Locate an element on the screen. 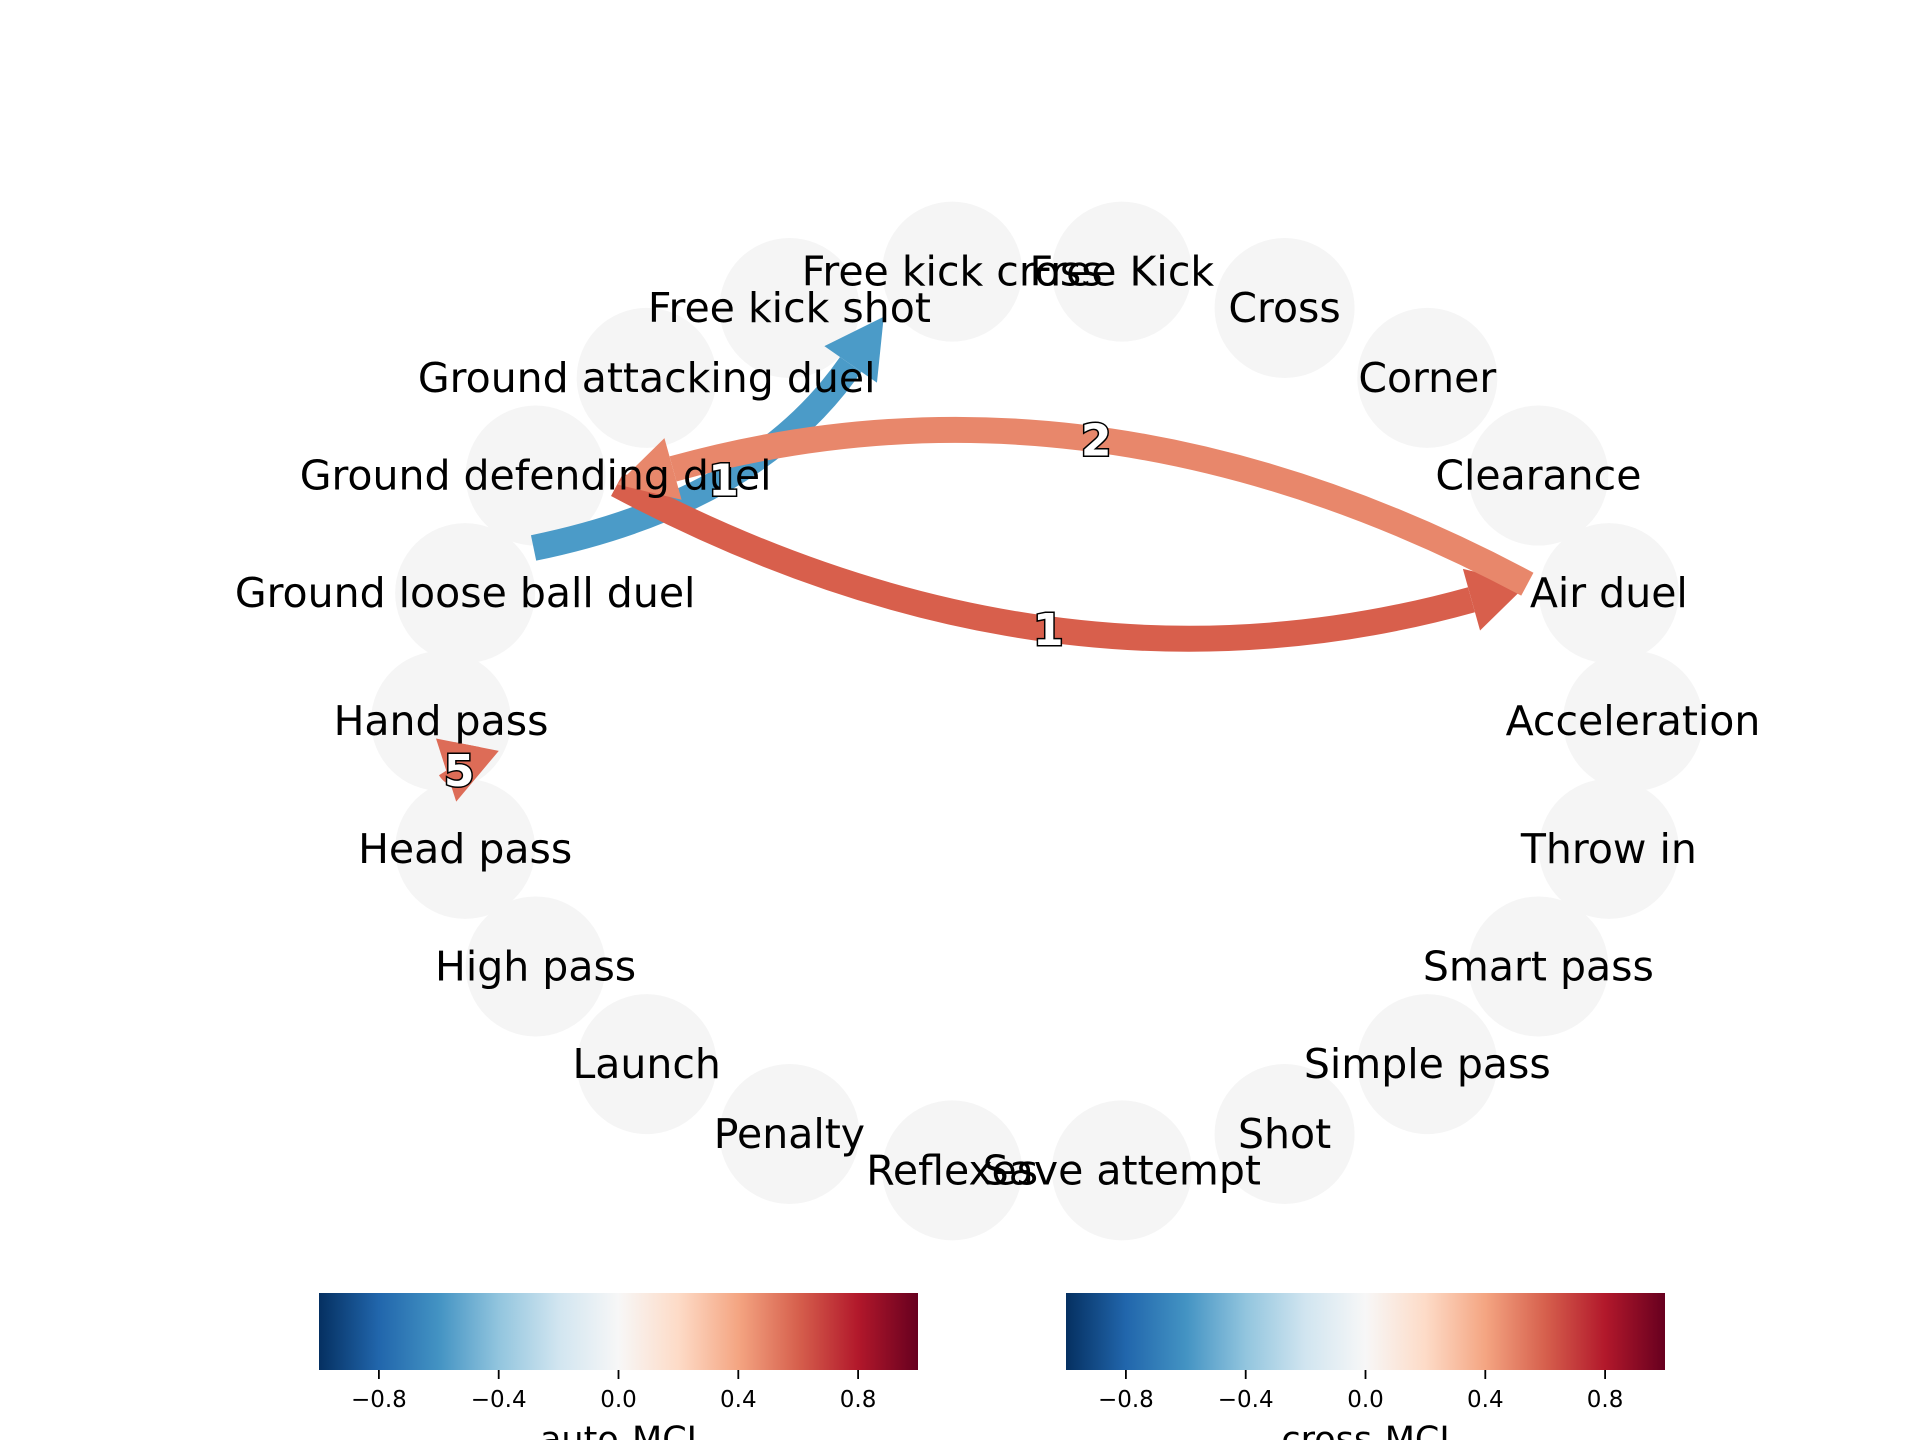 The width and height of the screenshot is (1920, 1440). colorbar-cross-mci is located at coordinates (1365, 1331).